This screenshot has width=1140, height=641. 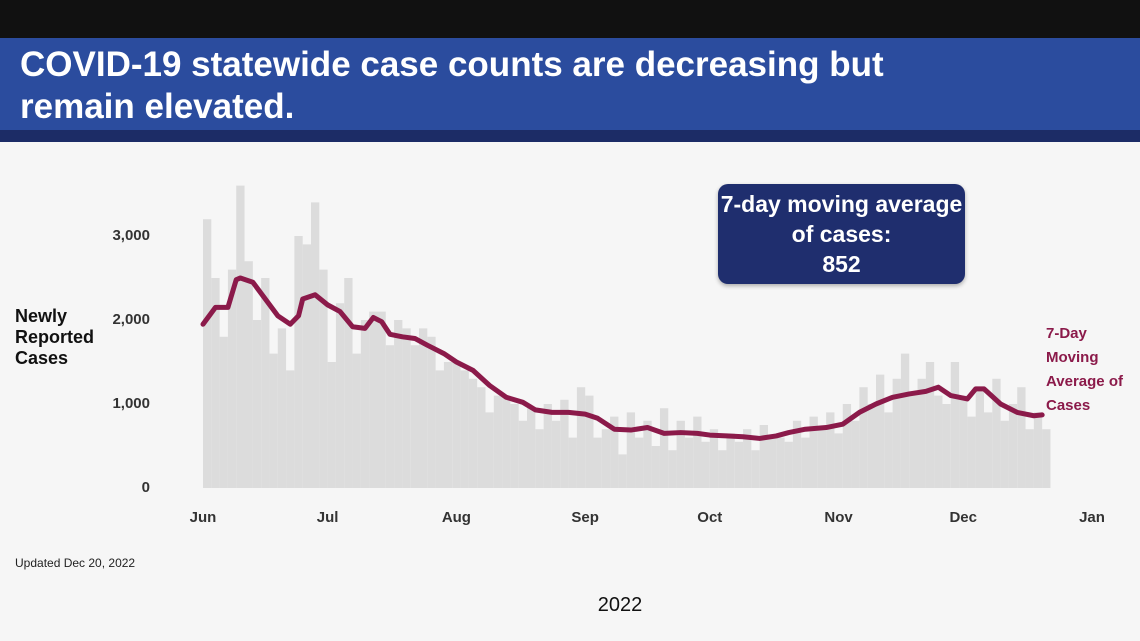 What do you see at coordinates (709, 517) in the screenshot?
I see `x-tick-label: Oct` at bounding box center [709, 517].